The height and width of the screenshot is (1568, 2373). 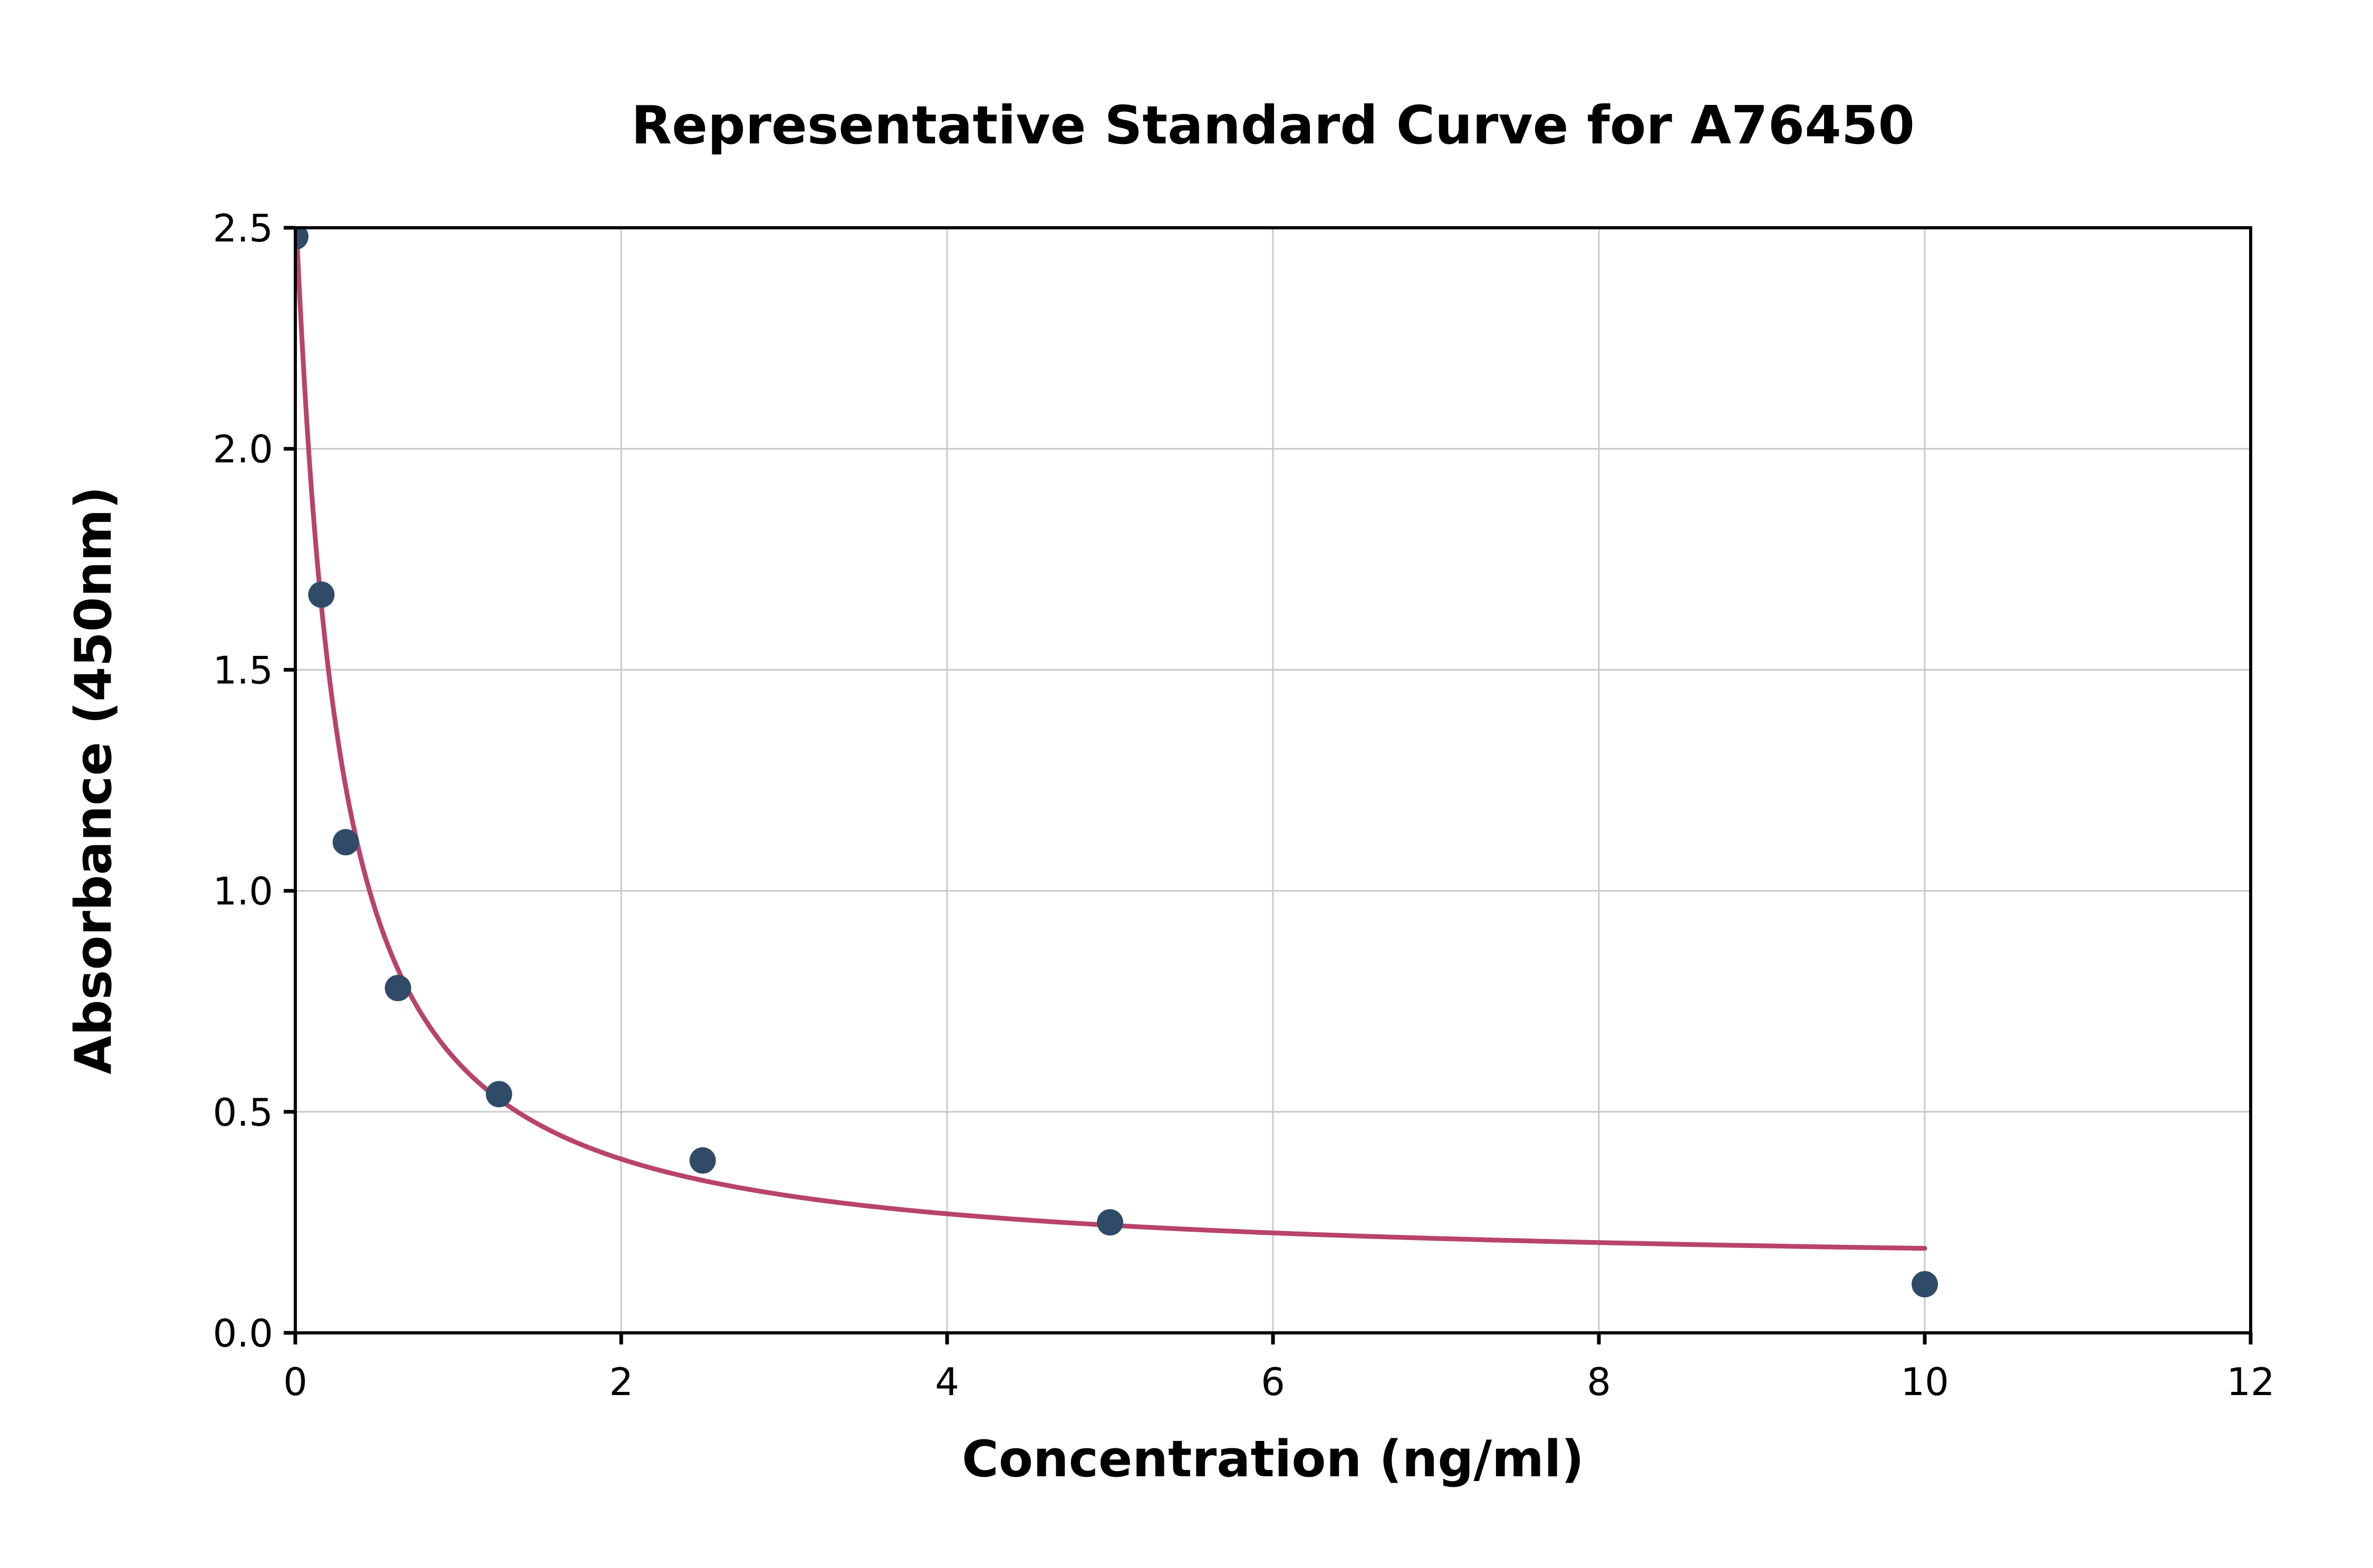 I want to click on x-tick-label: 6, so click(x=1273, y=1382).